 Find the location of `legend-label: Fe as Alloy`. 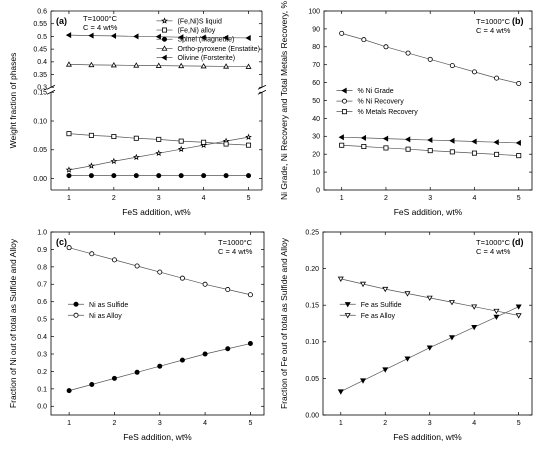

legend-label: Fe as Alloy is located at coordinates (378, 316).